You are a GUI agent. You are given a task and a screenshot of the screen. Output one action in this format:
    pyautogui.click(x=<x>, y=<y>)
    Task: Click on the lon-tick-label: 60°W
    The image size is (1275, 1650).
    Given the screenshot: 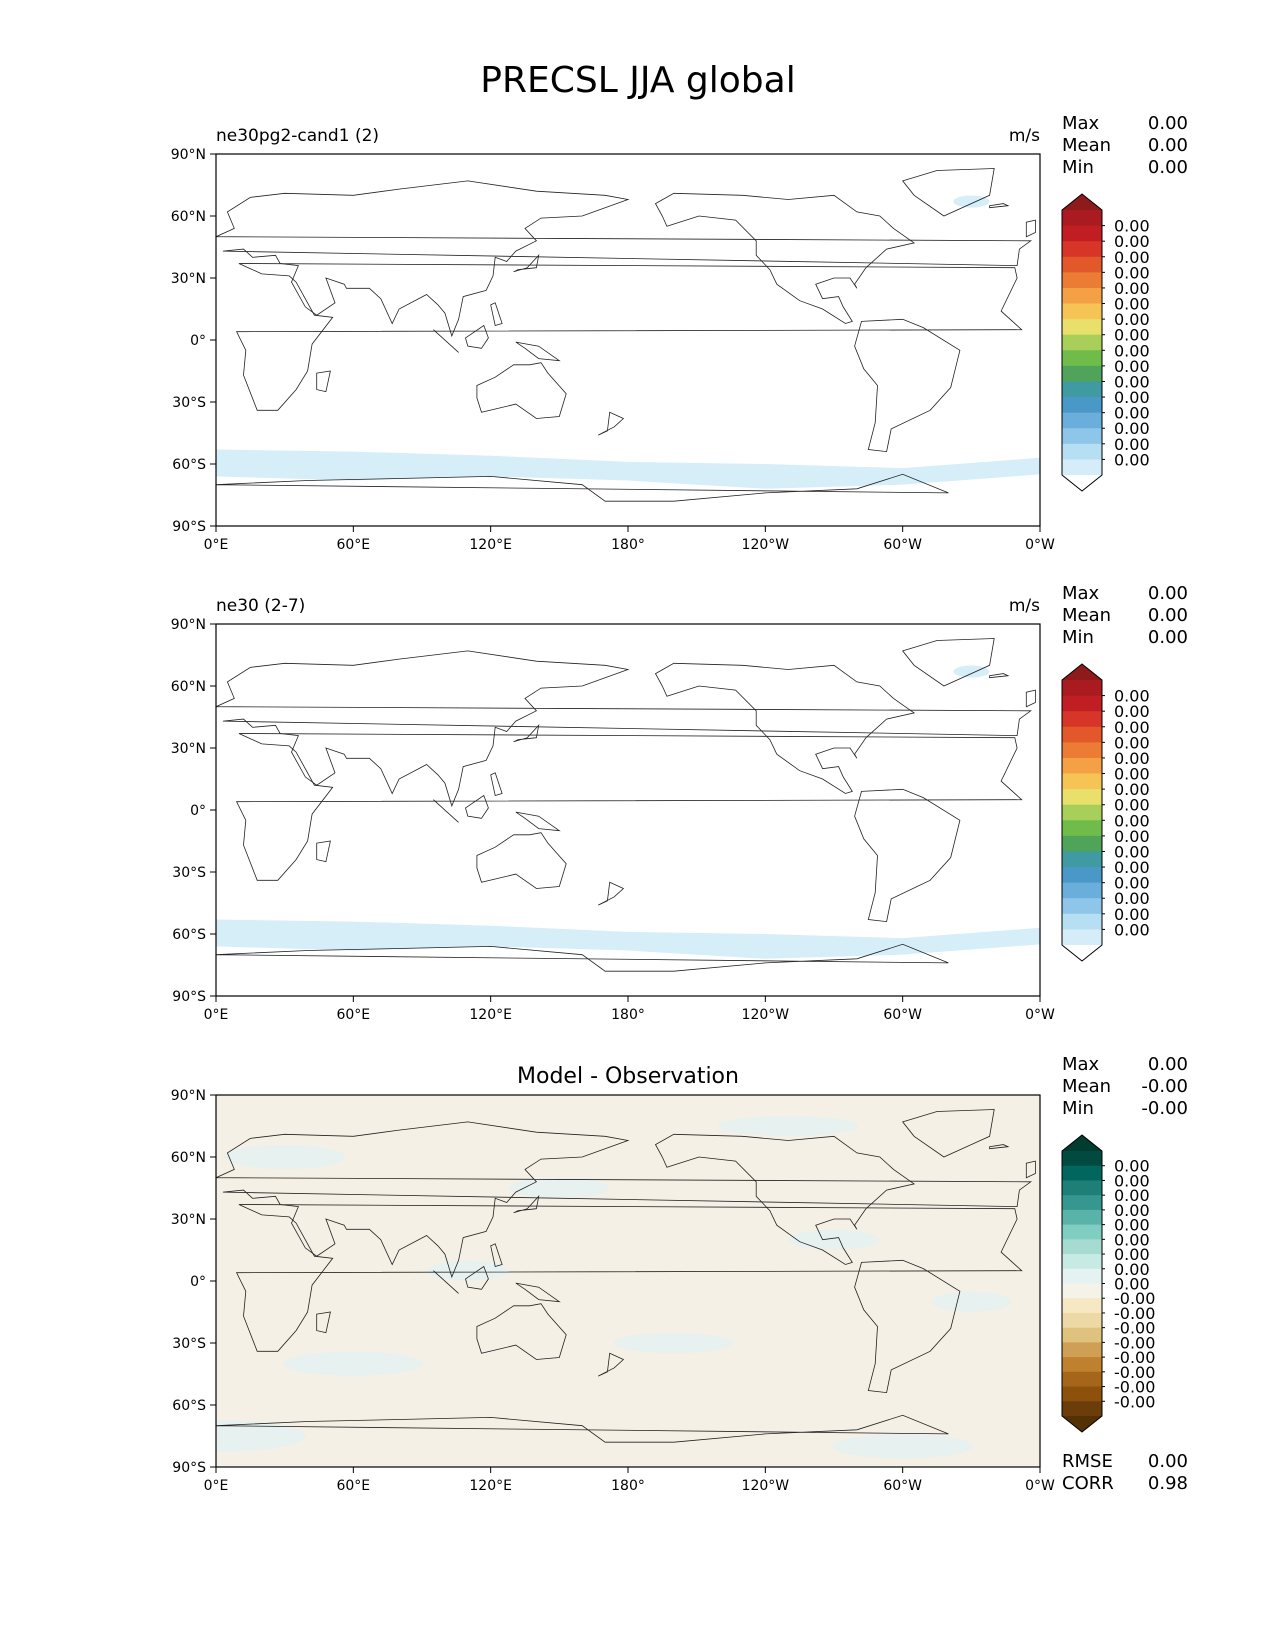 What is the action you would take?
    pyautogui.click(x=902, y=545)
    